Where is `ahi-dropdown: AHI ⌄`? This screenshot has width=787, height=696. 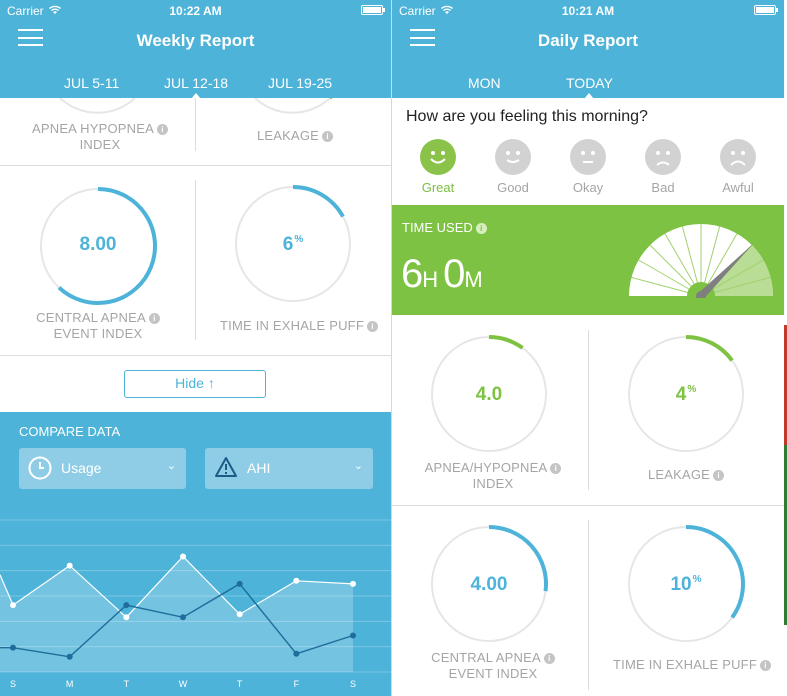
ahi-dropdown: AHI ⌄ is located at coordinates (289, 468).